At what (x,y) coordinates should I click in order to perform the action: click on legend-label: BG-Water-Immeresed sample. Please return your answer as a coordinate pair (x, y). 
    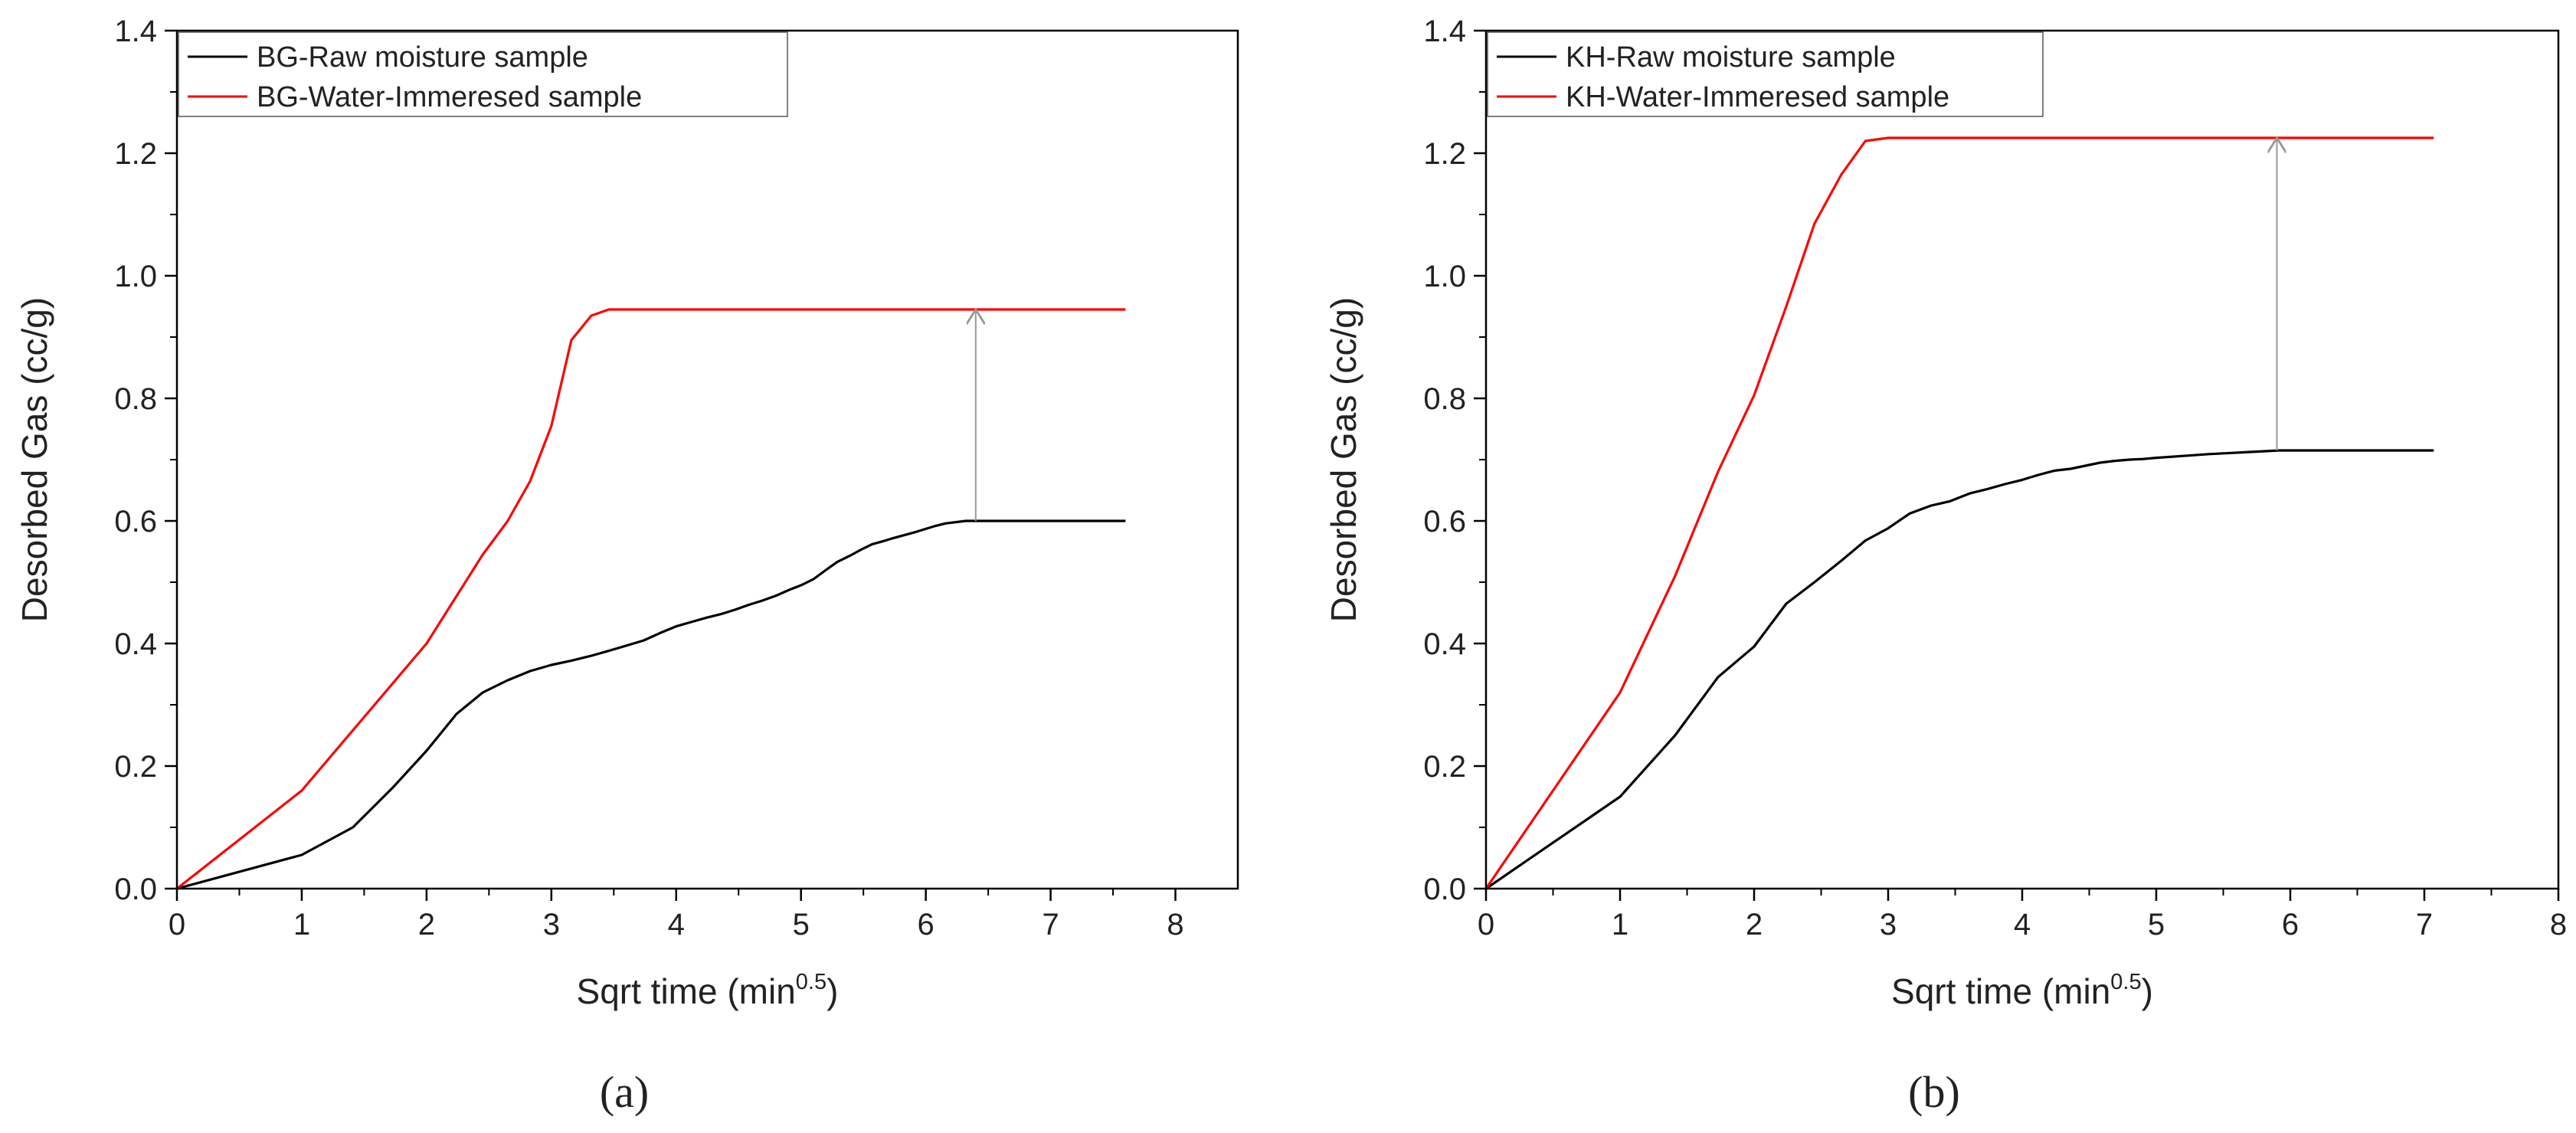
    Looking at the image, I should click on (449, 97).